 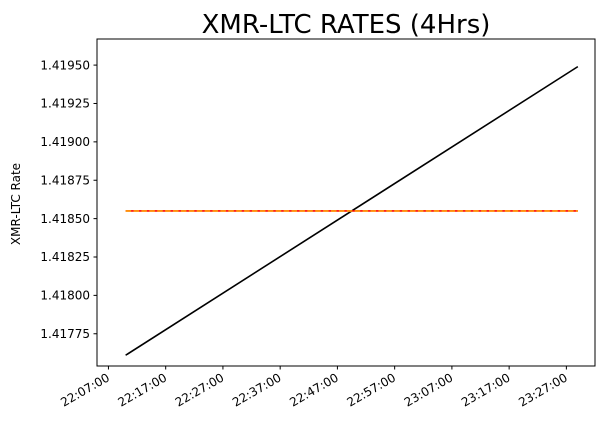 What do you see at coordinates (257, 389) in the screenshot?
I see `x-tick-label-4: 22:37:00` at bounding box center [257, 389].